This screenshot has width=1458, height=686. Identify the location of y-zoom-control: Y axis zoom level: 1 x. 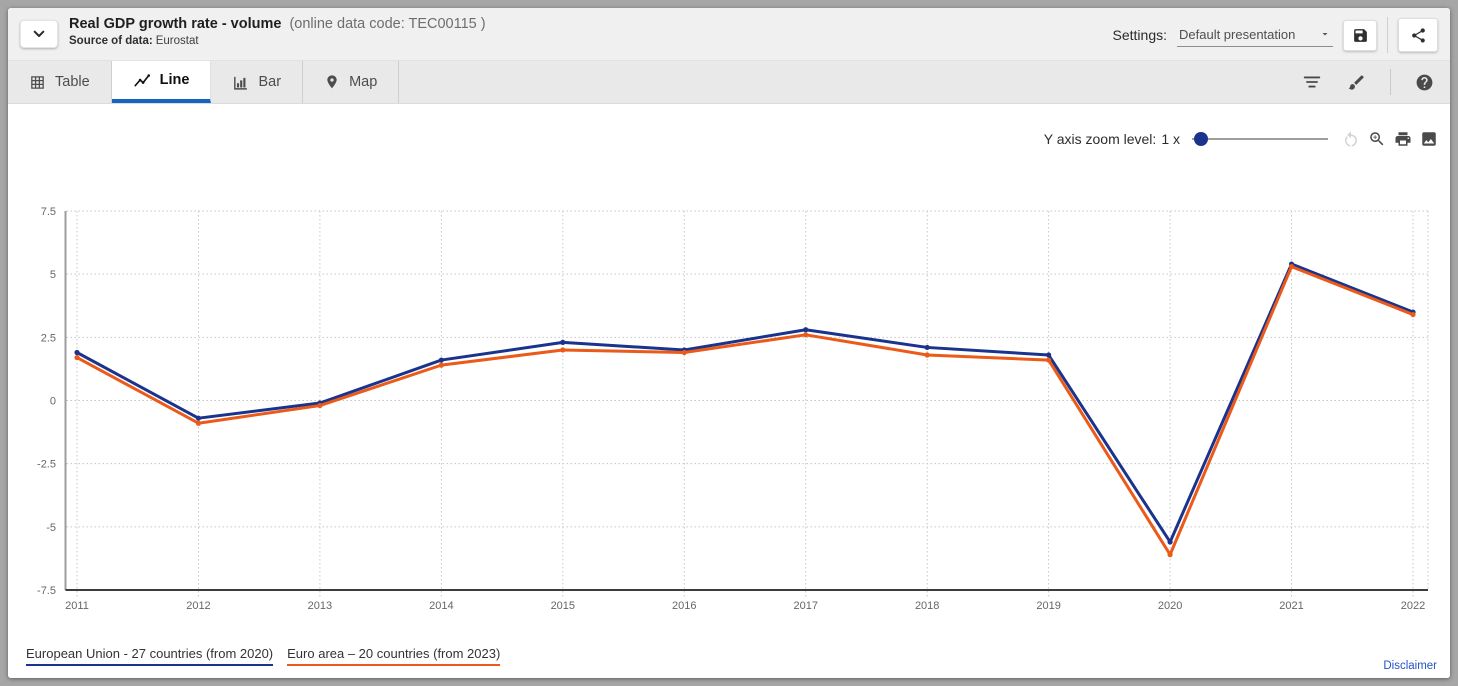
(1241, 139).